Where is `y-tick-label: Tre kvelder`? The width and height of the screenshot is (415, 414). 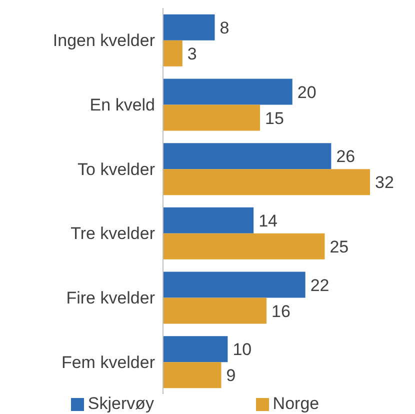 y-tick-label: Tre kvelder is located at coordinates (113, 234).